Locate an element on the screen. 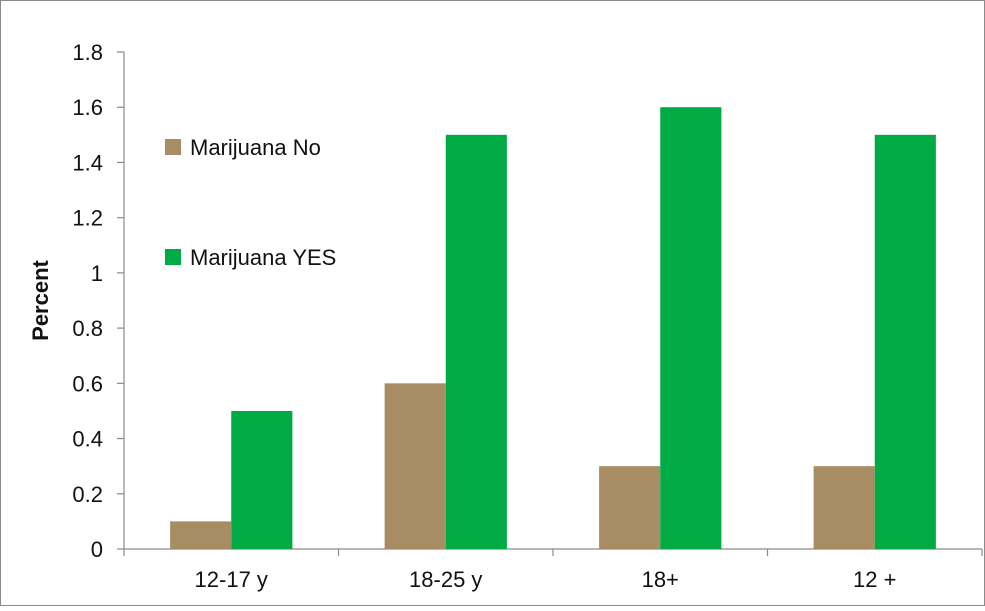  y-tick-label: 1.2 is located at coordinates (87, 218).